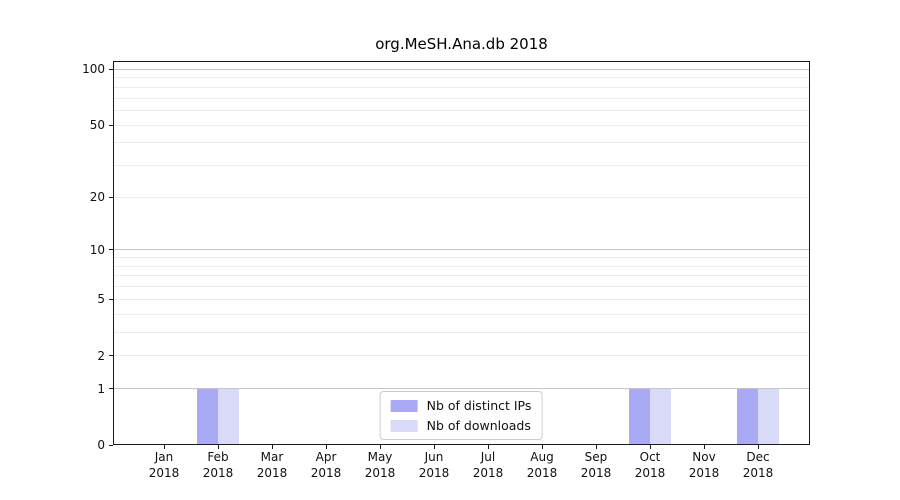 The image size is (900, 500). I want to click on x-tick-label: Aug 2018, so click(542, 465).